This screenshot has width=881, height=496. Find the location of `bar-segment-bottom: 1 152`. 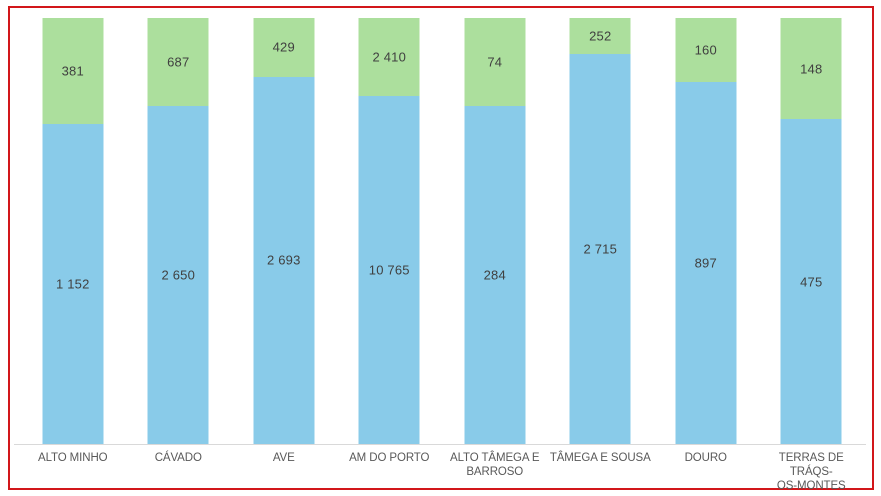

bar-segment-bottom: 1 152 is located at coordinates (73, 283).